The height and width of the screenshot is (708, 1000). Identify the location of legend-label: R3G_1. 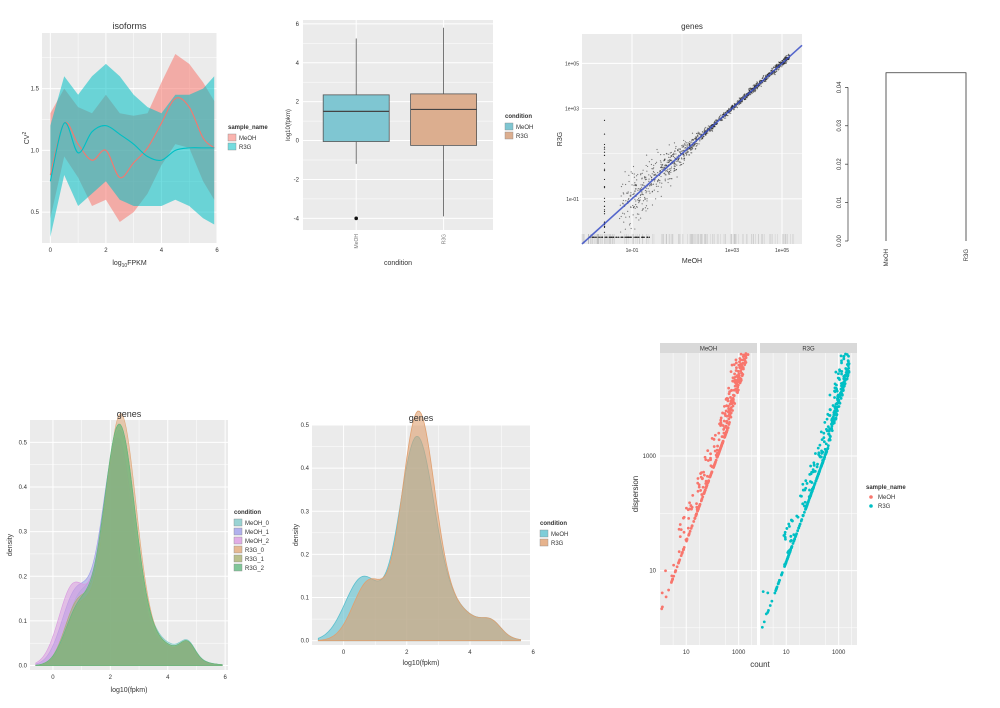
(255, 560).